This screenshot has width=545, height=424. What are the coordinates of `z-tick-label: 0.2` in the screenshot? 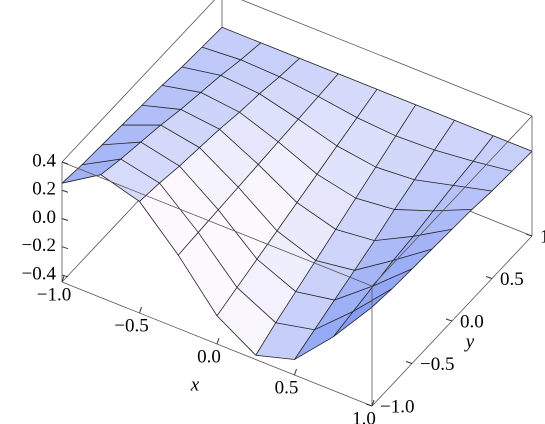 It's located at (44, 189).